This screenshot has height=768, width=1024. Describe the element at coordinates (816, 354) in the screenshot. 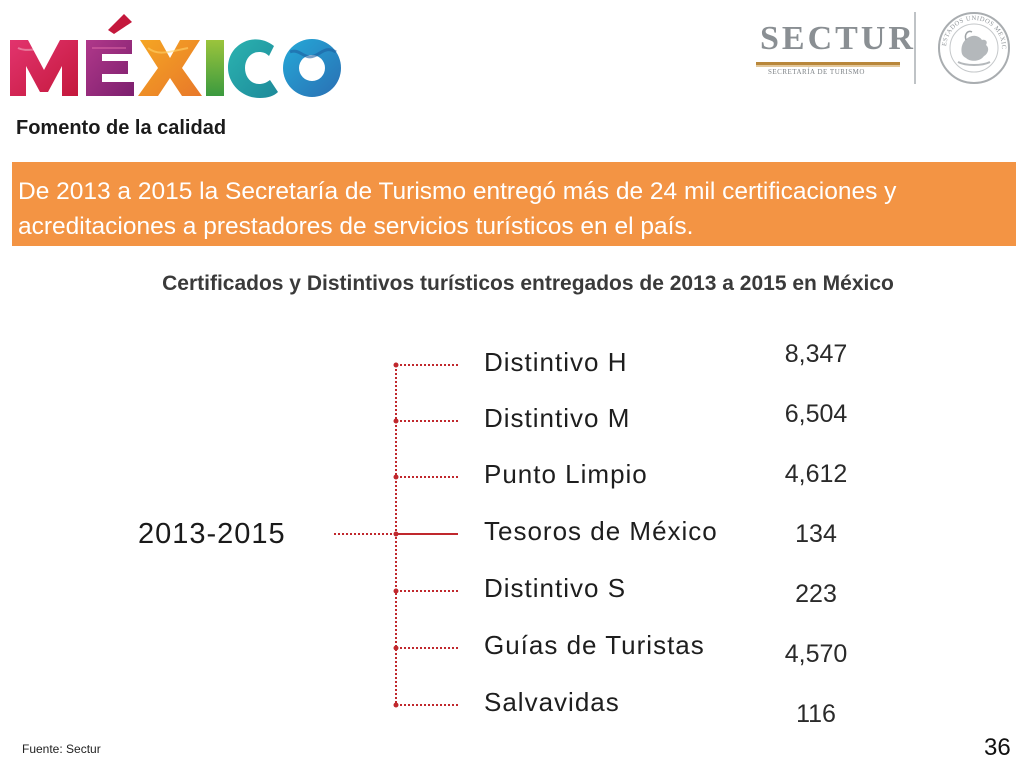

I see `certification-count: 8,347` at that location.